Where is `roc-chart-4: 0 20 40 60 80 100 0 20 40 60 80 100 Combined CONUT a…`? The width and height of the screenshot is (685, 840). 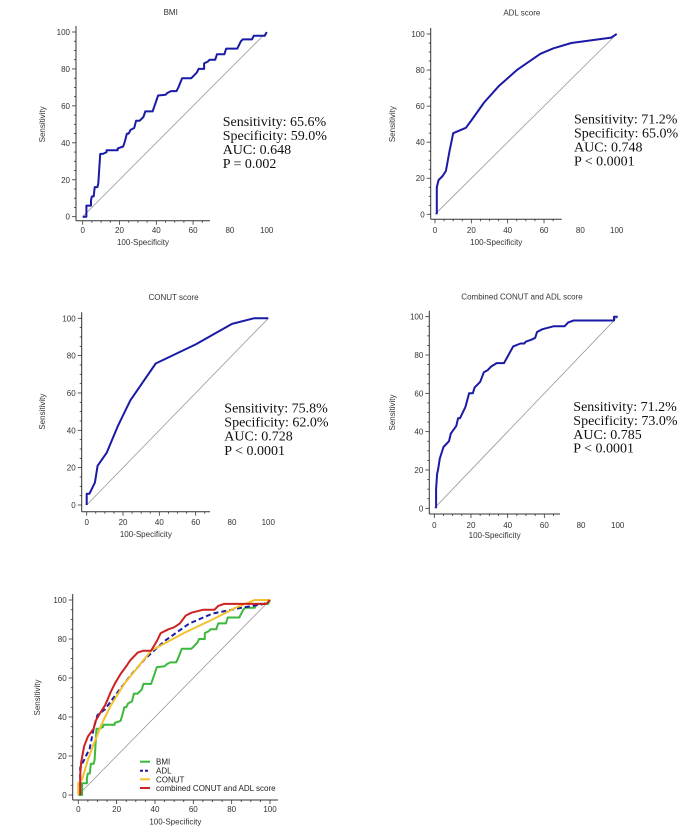 roc-chart-4: 0 20 40 60 80 100 0 20 40 60 80 100 Combined CONUT a… is located at coordinates (533, 416).